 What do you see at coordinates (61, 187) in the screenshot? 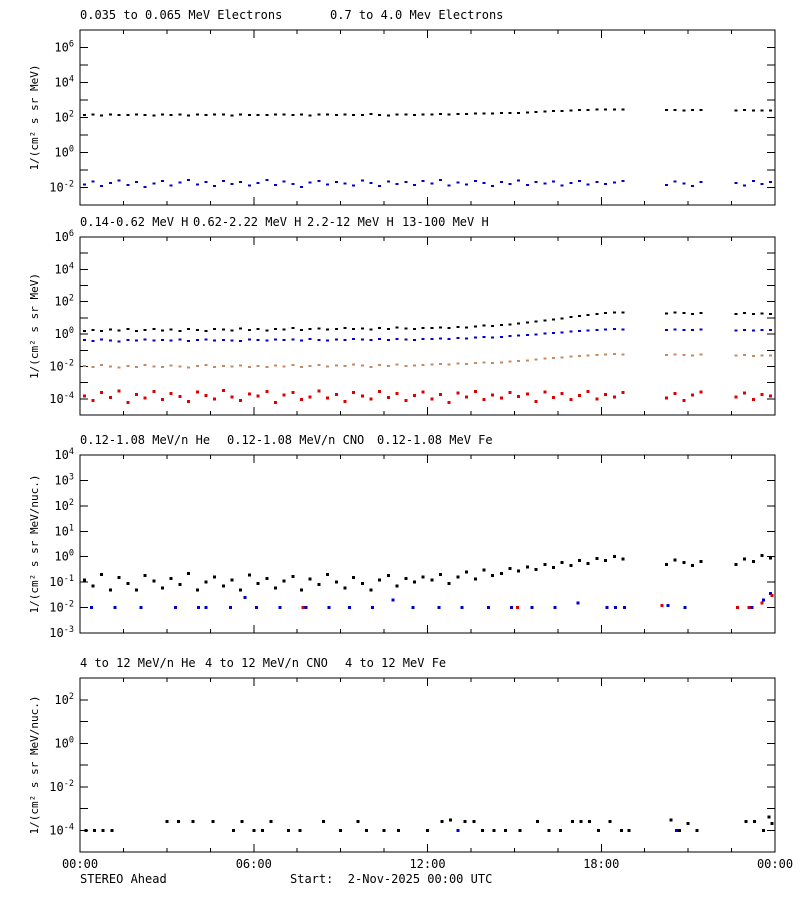
I see `y-tick-label: 10-2` at bounding box center [61, 187].